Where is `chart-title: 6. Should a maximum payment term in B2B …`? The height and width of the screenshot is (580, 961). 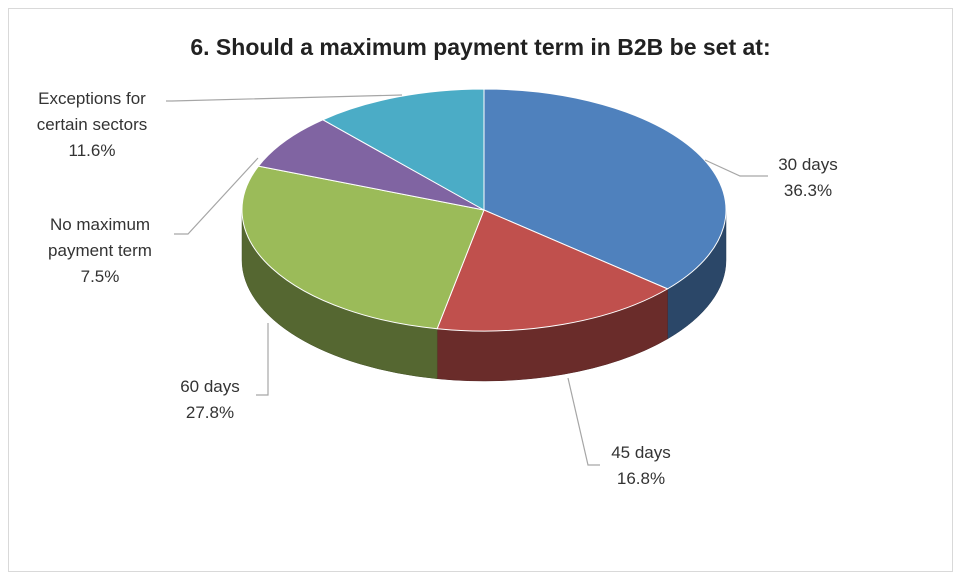
chart-title: 6. Should a maximum payment term in B2B … is located at coordinates (480, 47).